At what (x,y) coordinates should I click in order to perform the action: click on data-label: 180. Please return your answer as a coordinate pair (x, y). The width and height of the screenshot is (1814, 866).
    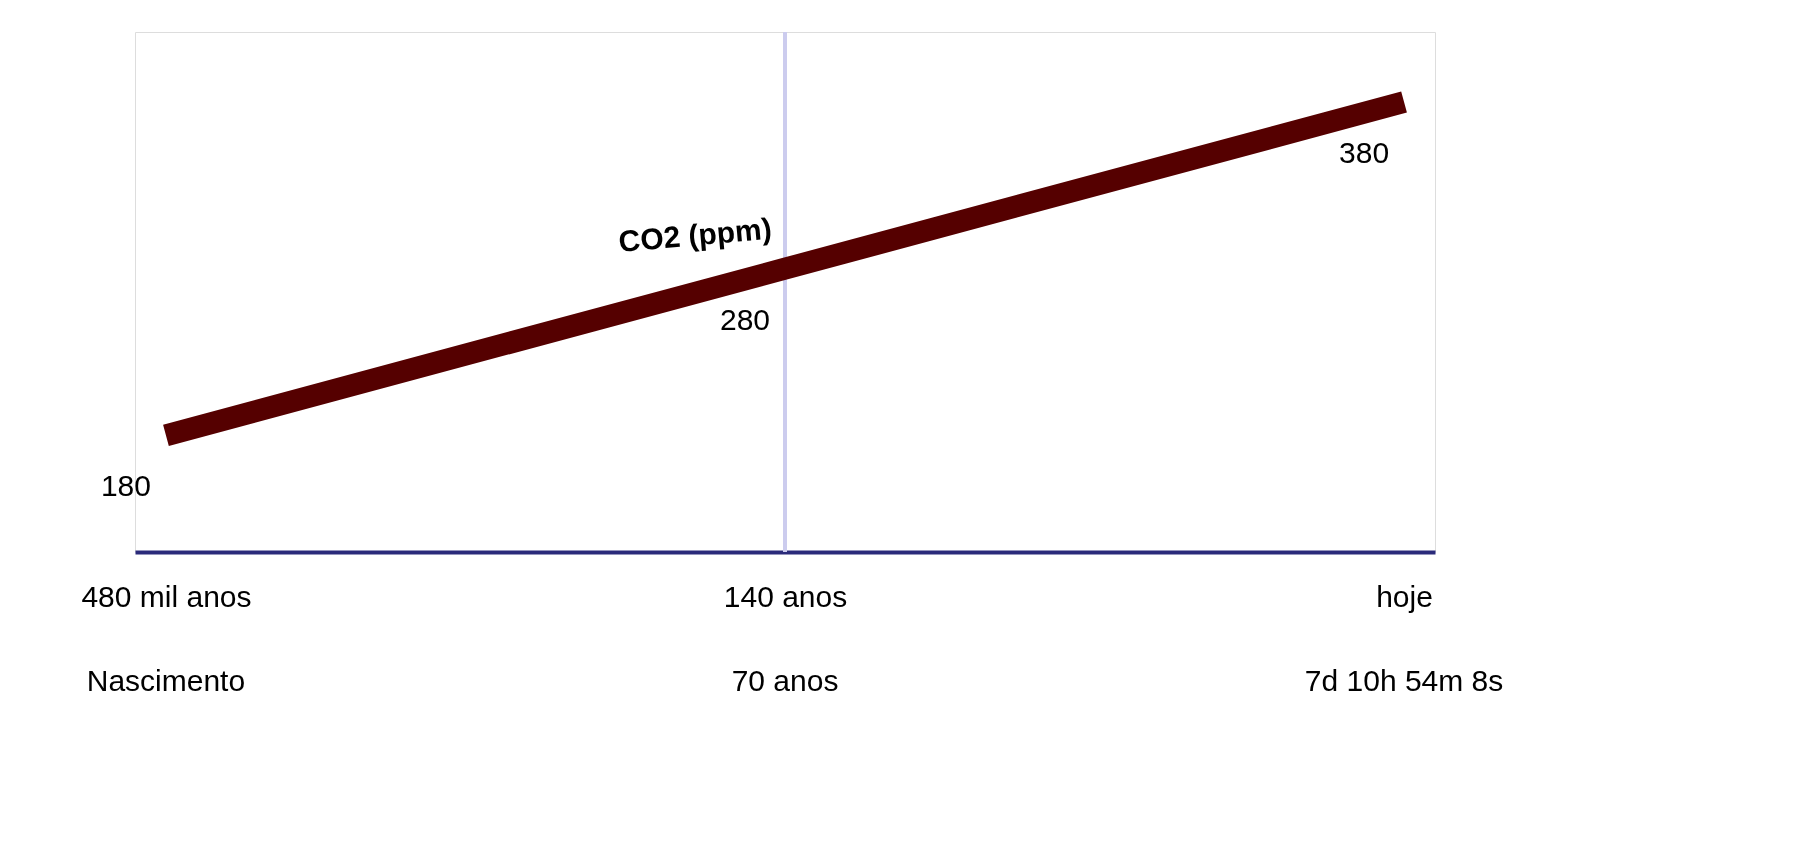
    Looking at the image, I should click on (125, 486).